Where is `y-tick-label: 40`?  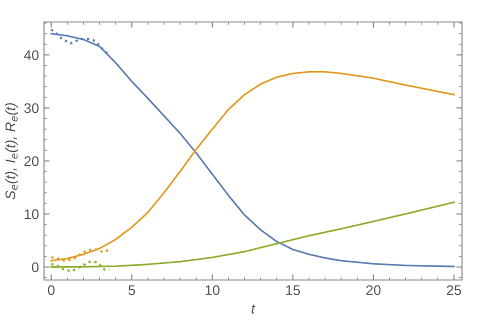 y-tick-label: 40 is located at coordinates (31, 55).